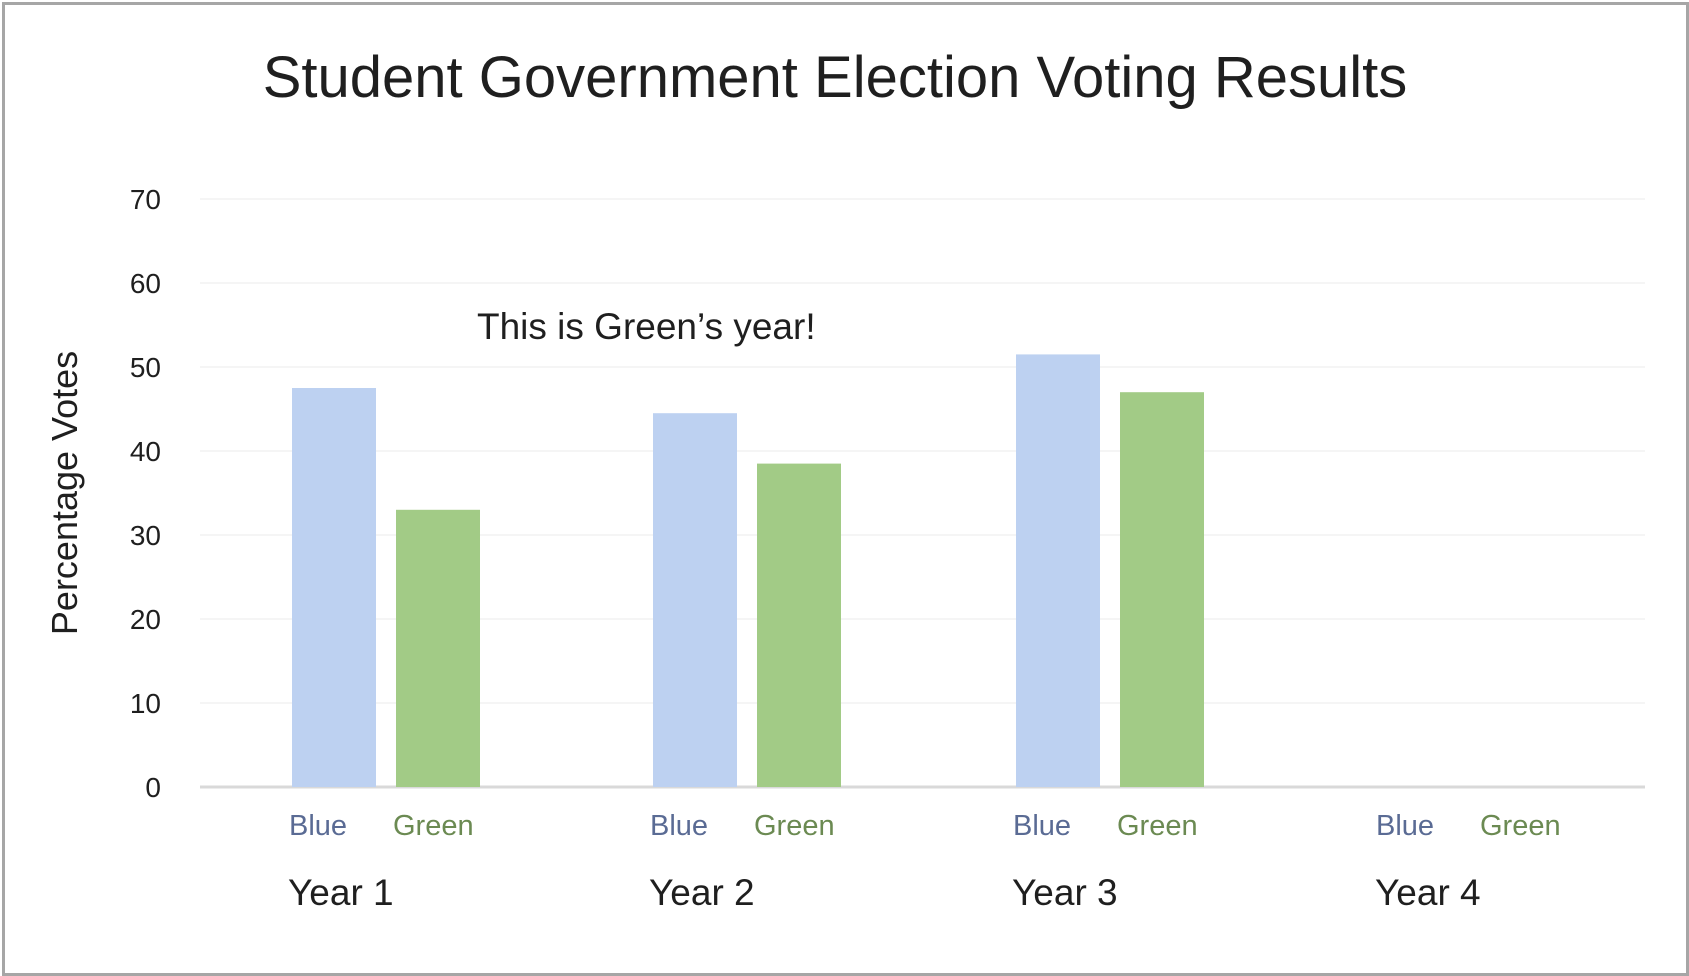  Describe the element at coordinates (153, 787) in the screenshot. I see `y-tick-label: 0` at that location.